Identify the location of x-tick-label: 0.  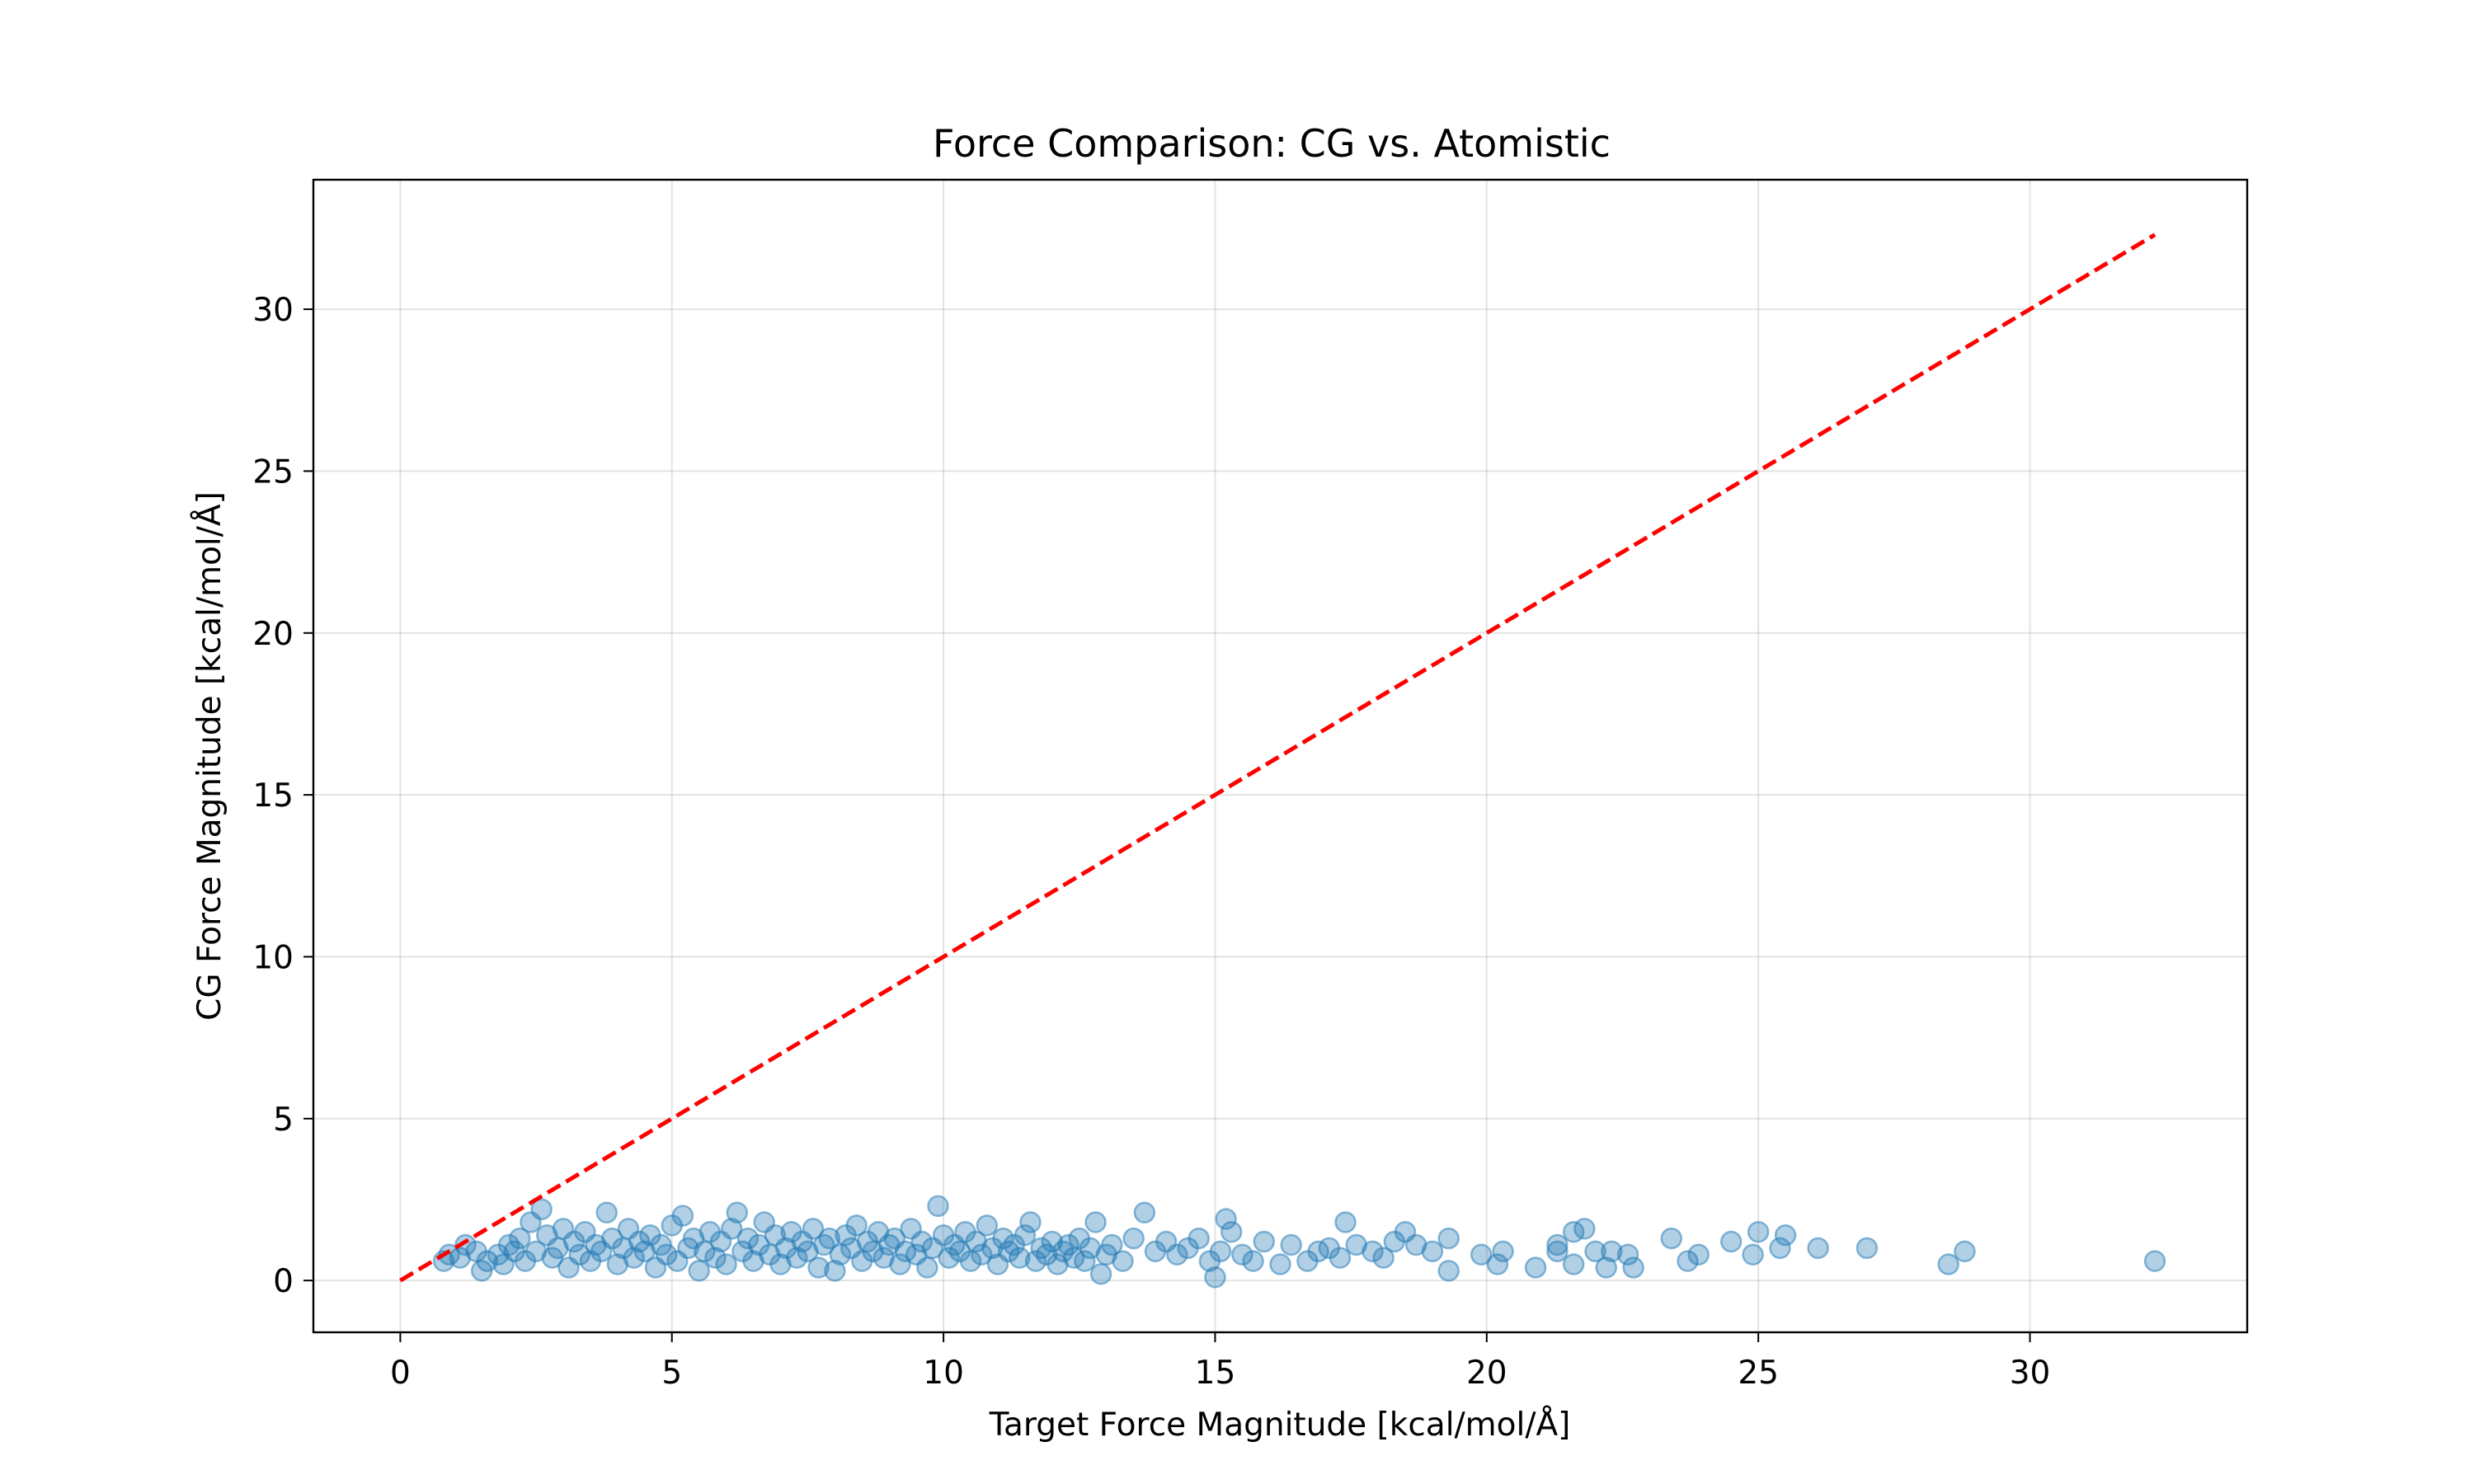
(400, 1373).